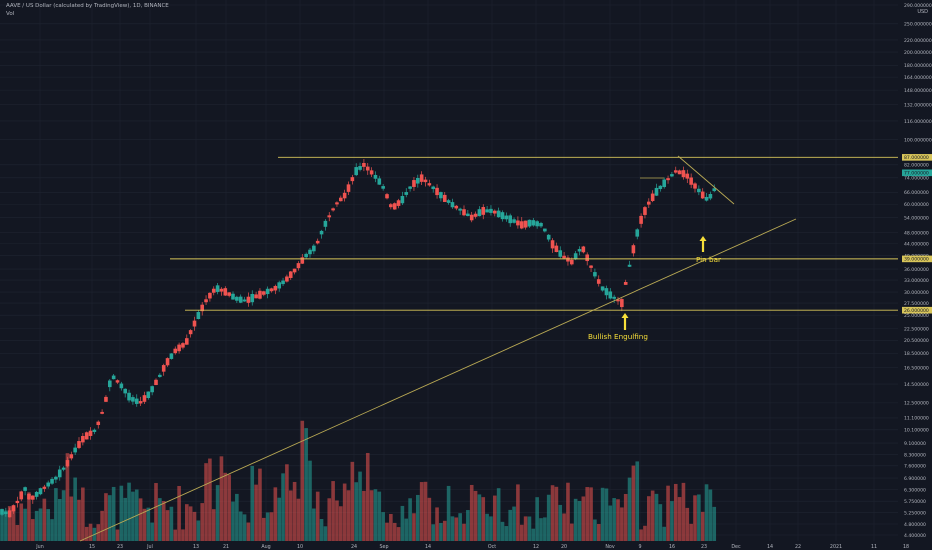 The height and width of the screenshot is (550, 932). What do you see at coordinates (916, 341) in the screenshot?
I see `y-tick-label: 20.500000` at bounding box center [916, 341].